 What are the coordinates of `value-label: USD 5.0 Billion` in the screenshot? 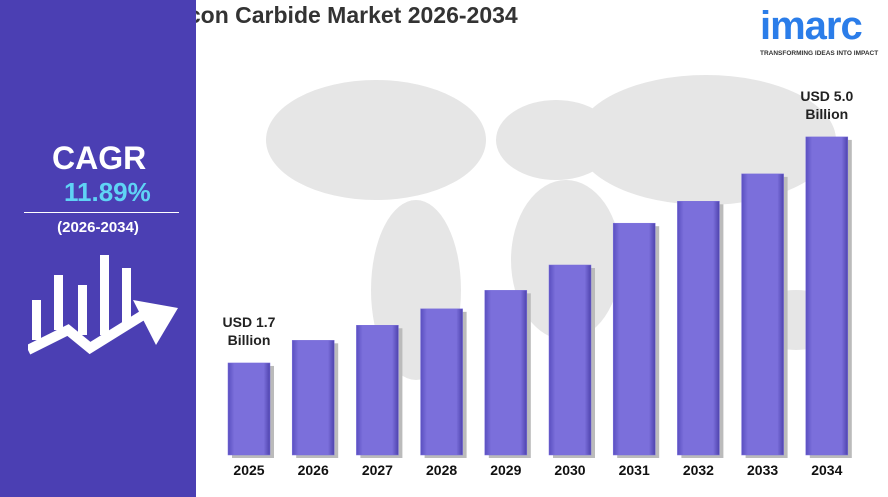 It's located at (827, 104).